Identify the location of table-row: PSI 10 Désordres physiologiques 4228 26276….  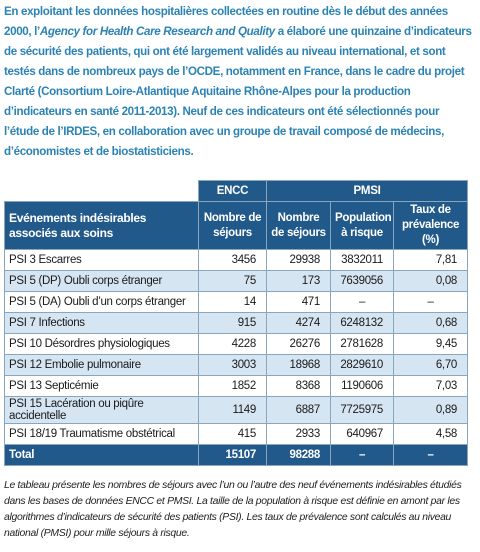
(236, 344).